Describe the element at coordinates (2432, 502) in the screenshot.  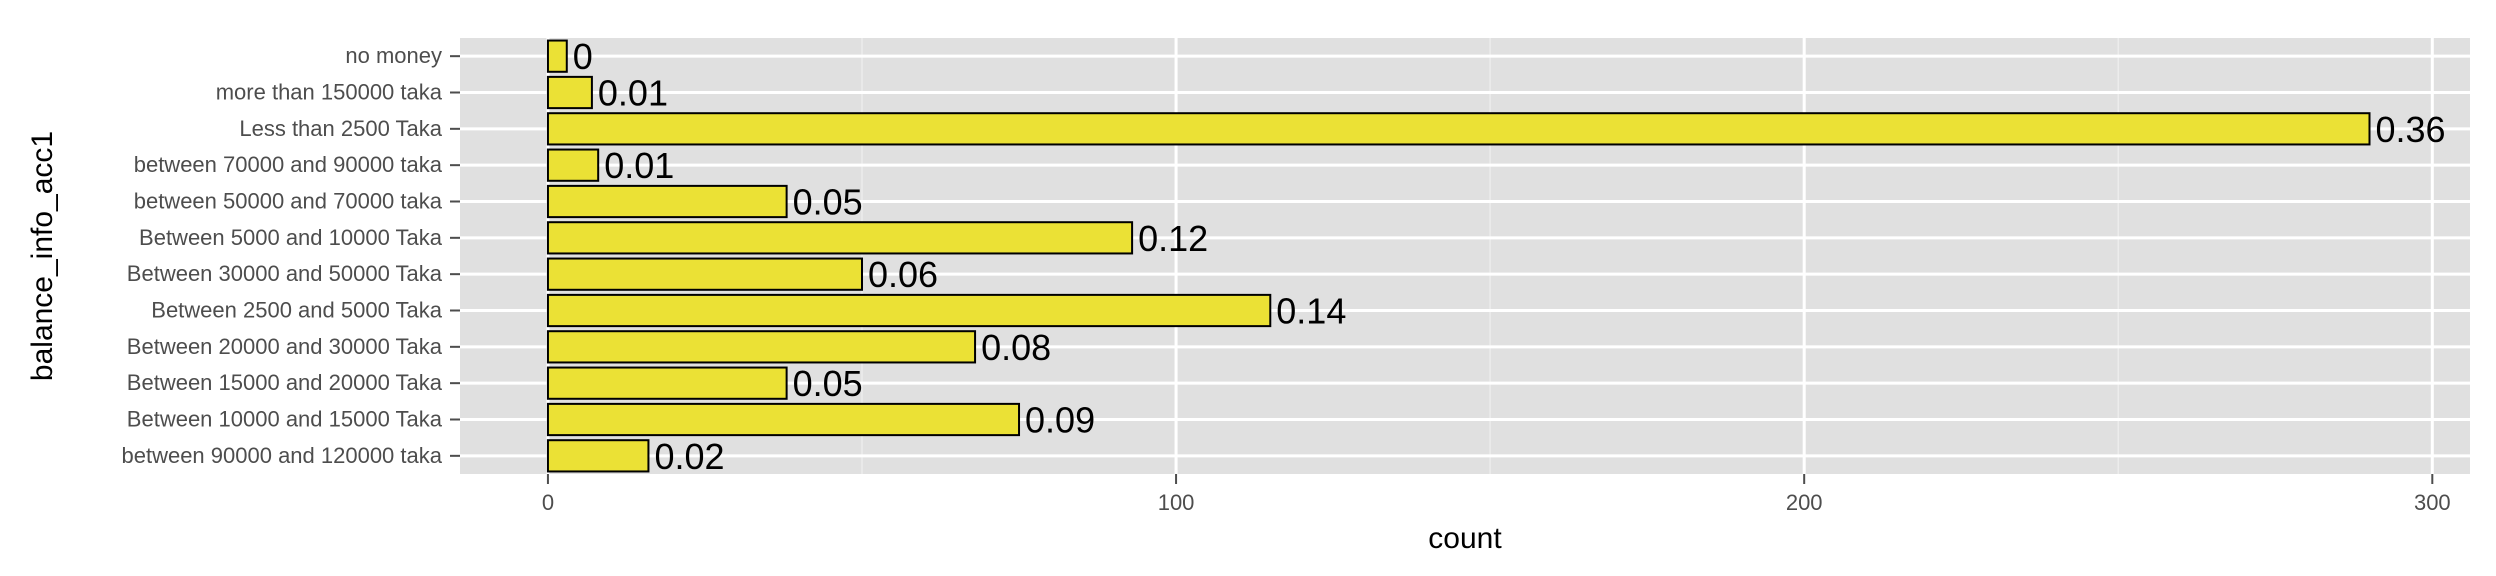
I see `x-tick-label: 300` at that location.